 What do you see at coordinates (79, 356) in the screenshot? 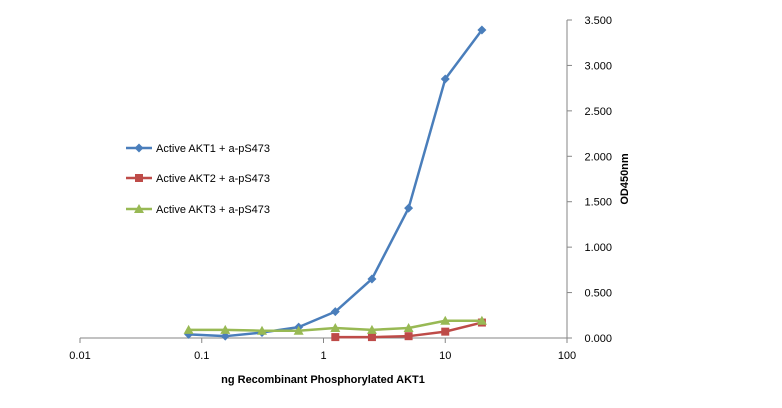
I see `x-tick-label: 0.01` at bounding box center [79, 356].